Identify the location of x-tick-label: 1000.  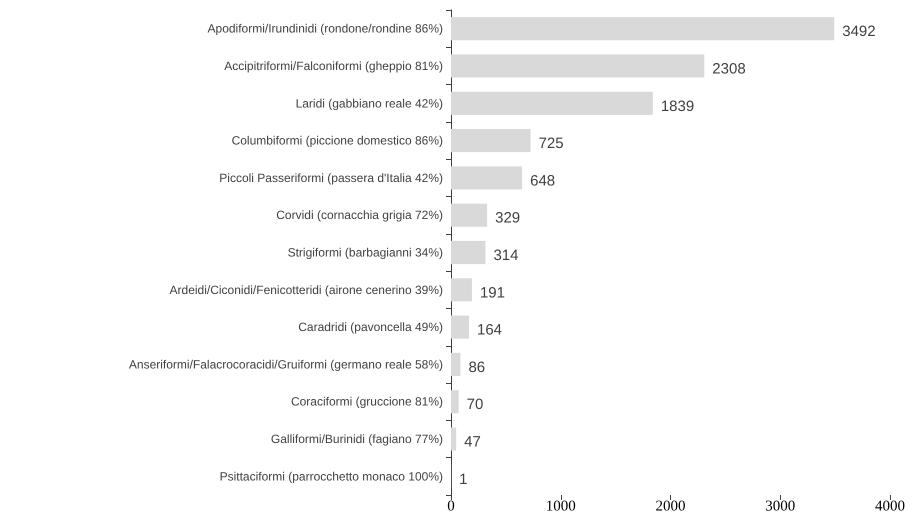
(561, 506).